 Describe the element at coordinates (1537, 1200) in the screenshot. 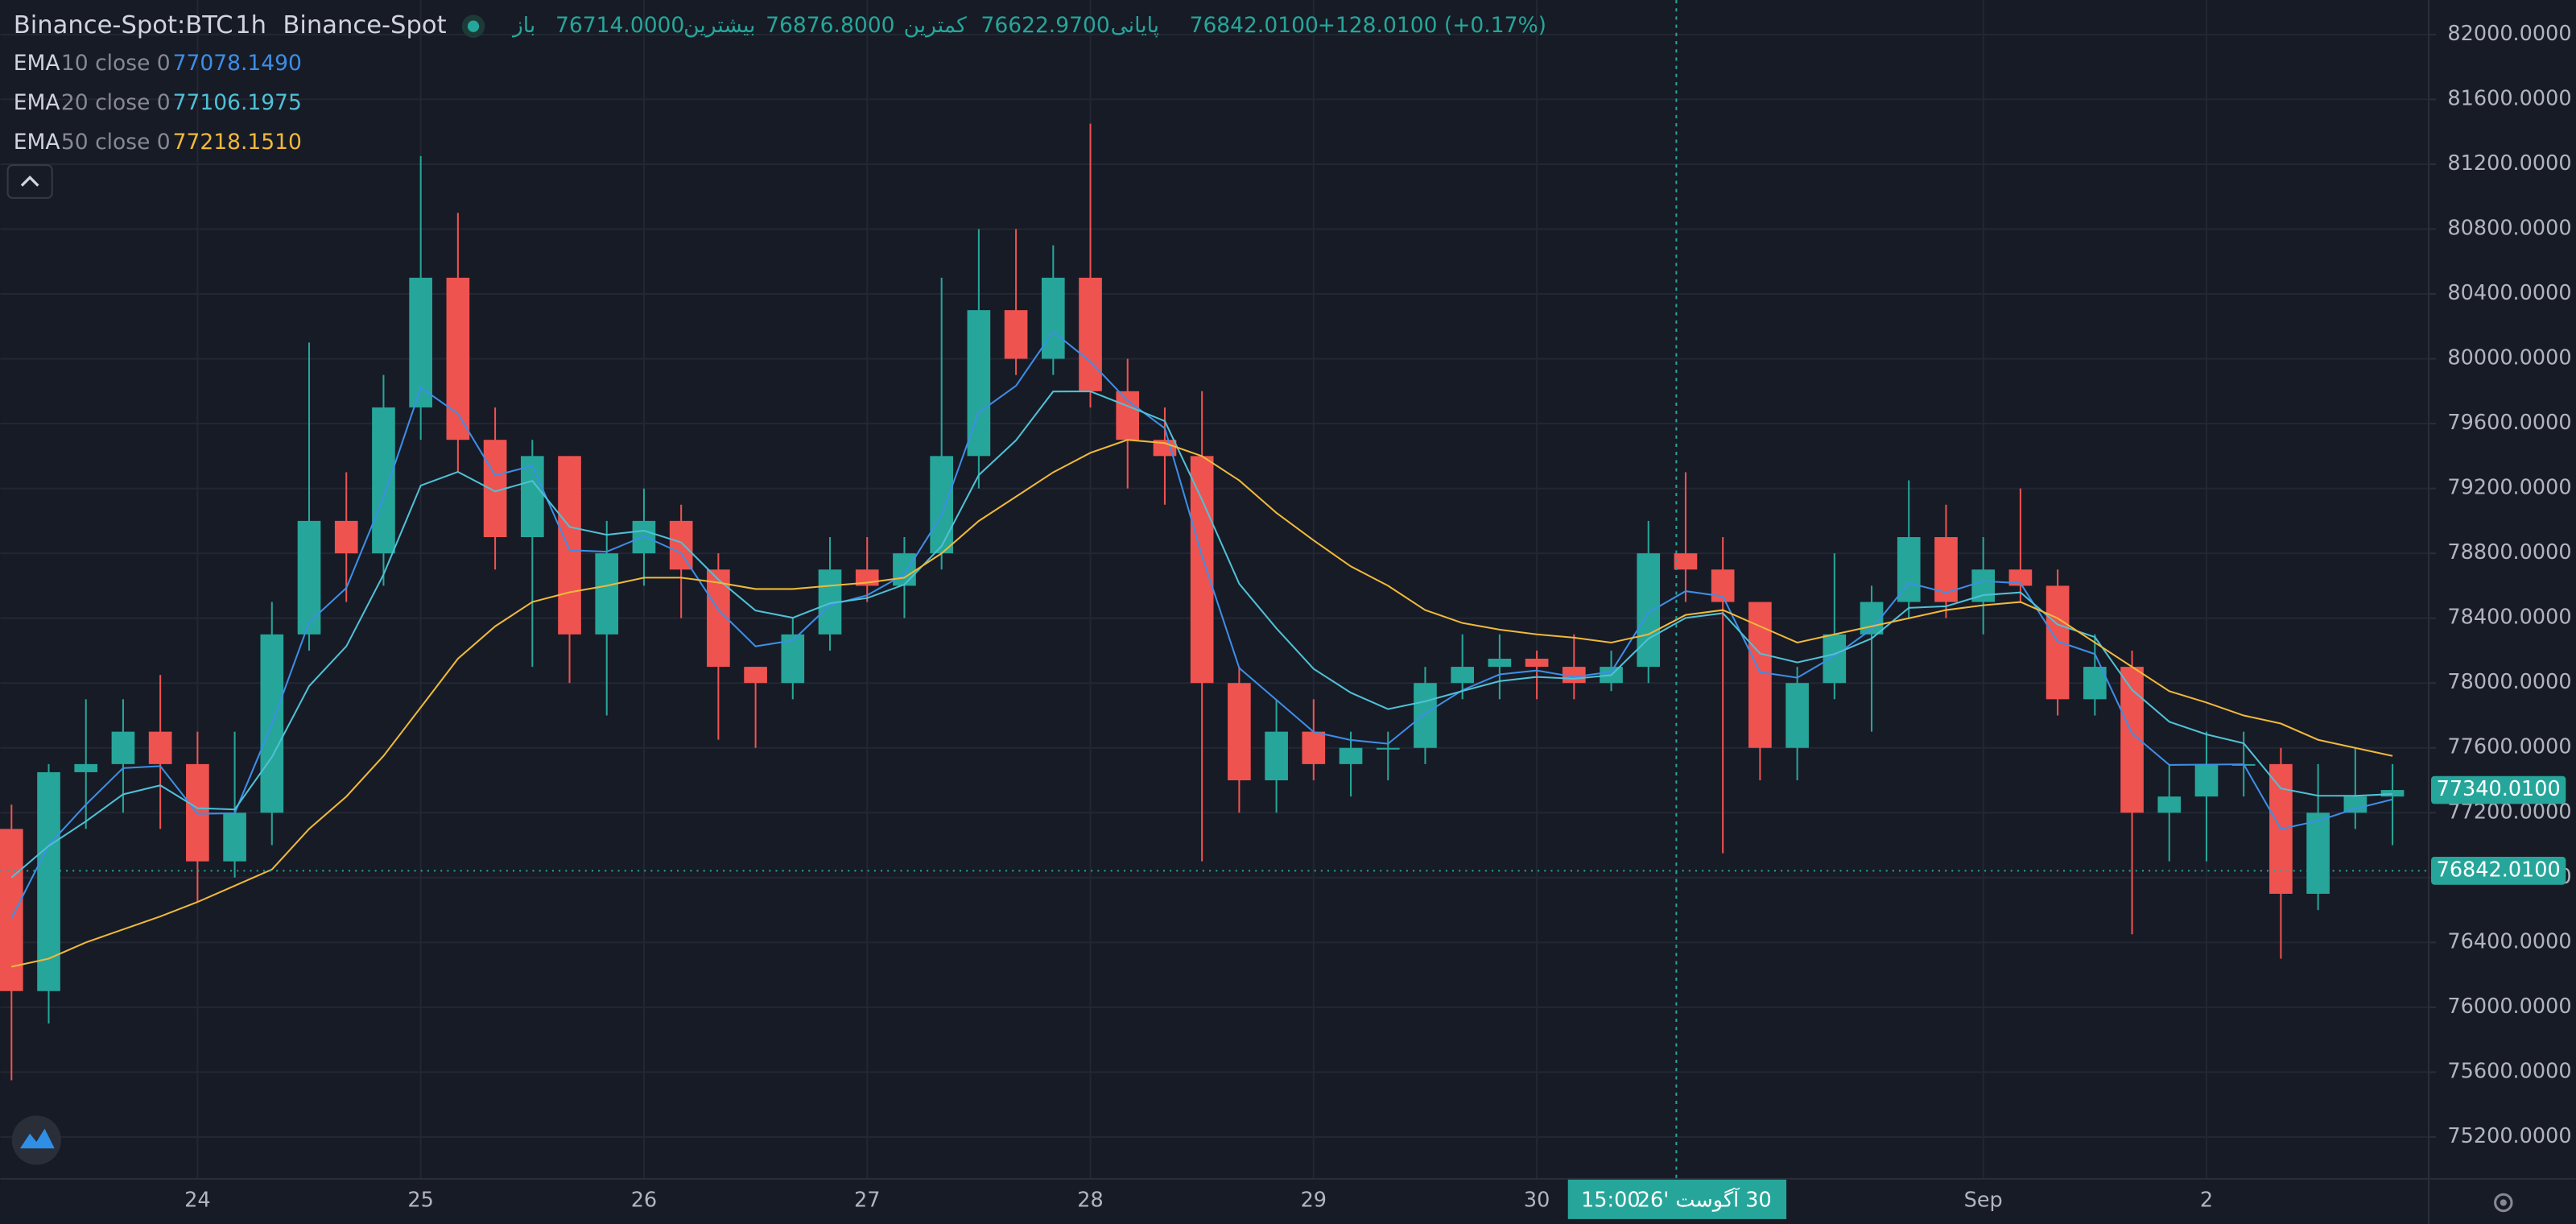

I see `x-tick-label: 30` at that location.